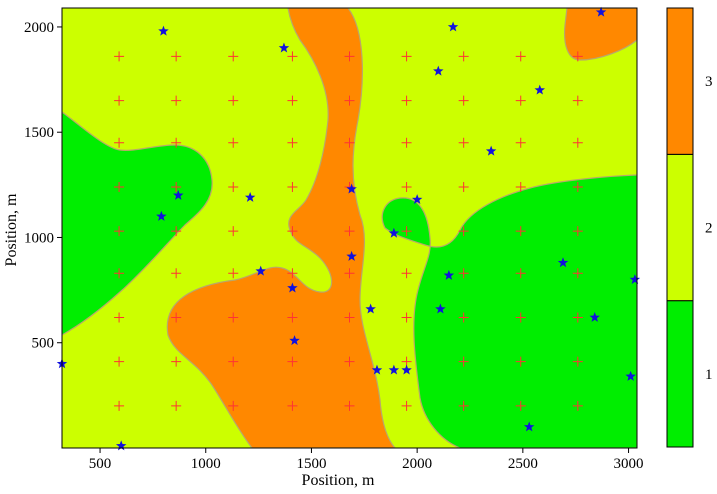 The image size is (717, 494). What do you see at coordinates (39, 133) in the screenshot?
I see `y-tick-label: 1500` at bounding box center [39, 133].